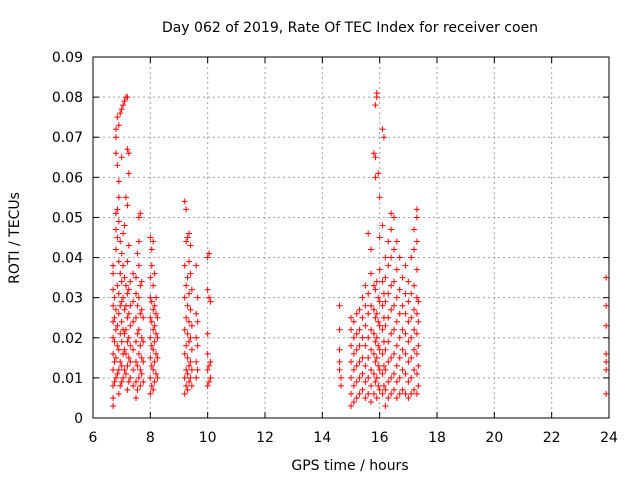  What do you see at coordinates (353, 438) in the screenshot?
I see `x-axis-tick-labels: 6 8 10 12 14 16 18 20 22 24` at bounding box center [353, 438].